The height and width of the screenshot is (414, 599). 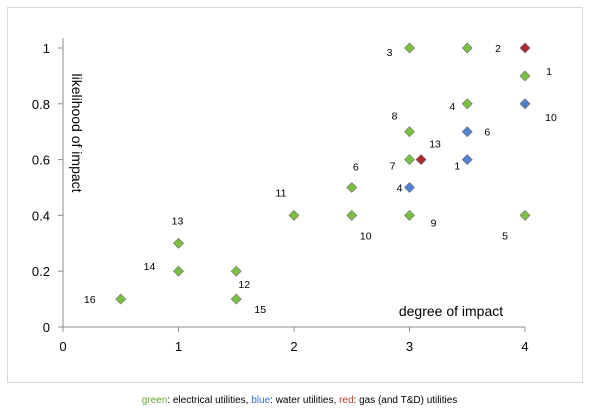 What do you see at coordinates (395, 117) in the screenshot?
I see `electrical-point-label: 8` at bounding box center [395, 117].